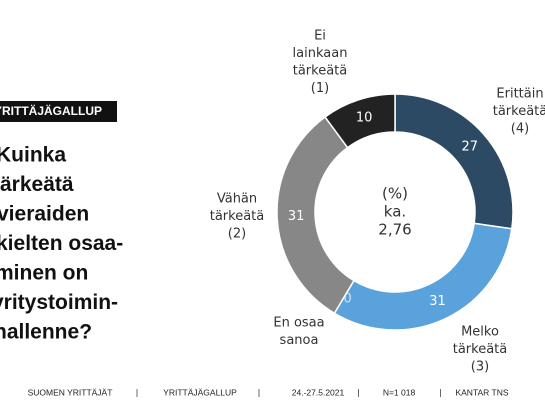 This screenshot has width=545, height=412. What do you see at coordinates (237, 234) in the screenshot?
I see `category-label: (2)` at bounding box center [237, 234].